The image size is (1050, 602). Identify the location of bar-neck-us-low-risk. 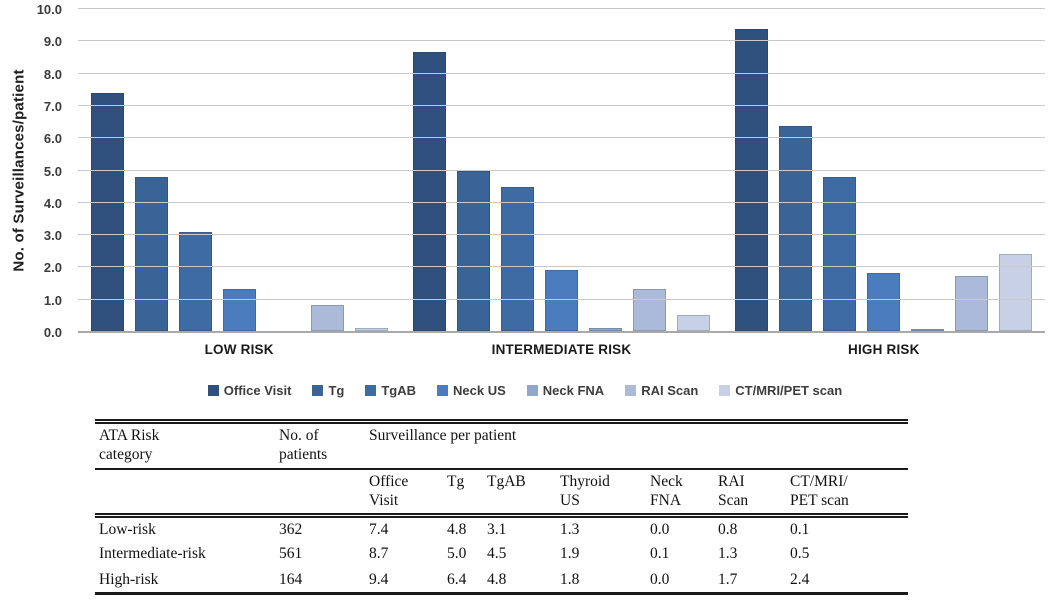
(239, 310).